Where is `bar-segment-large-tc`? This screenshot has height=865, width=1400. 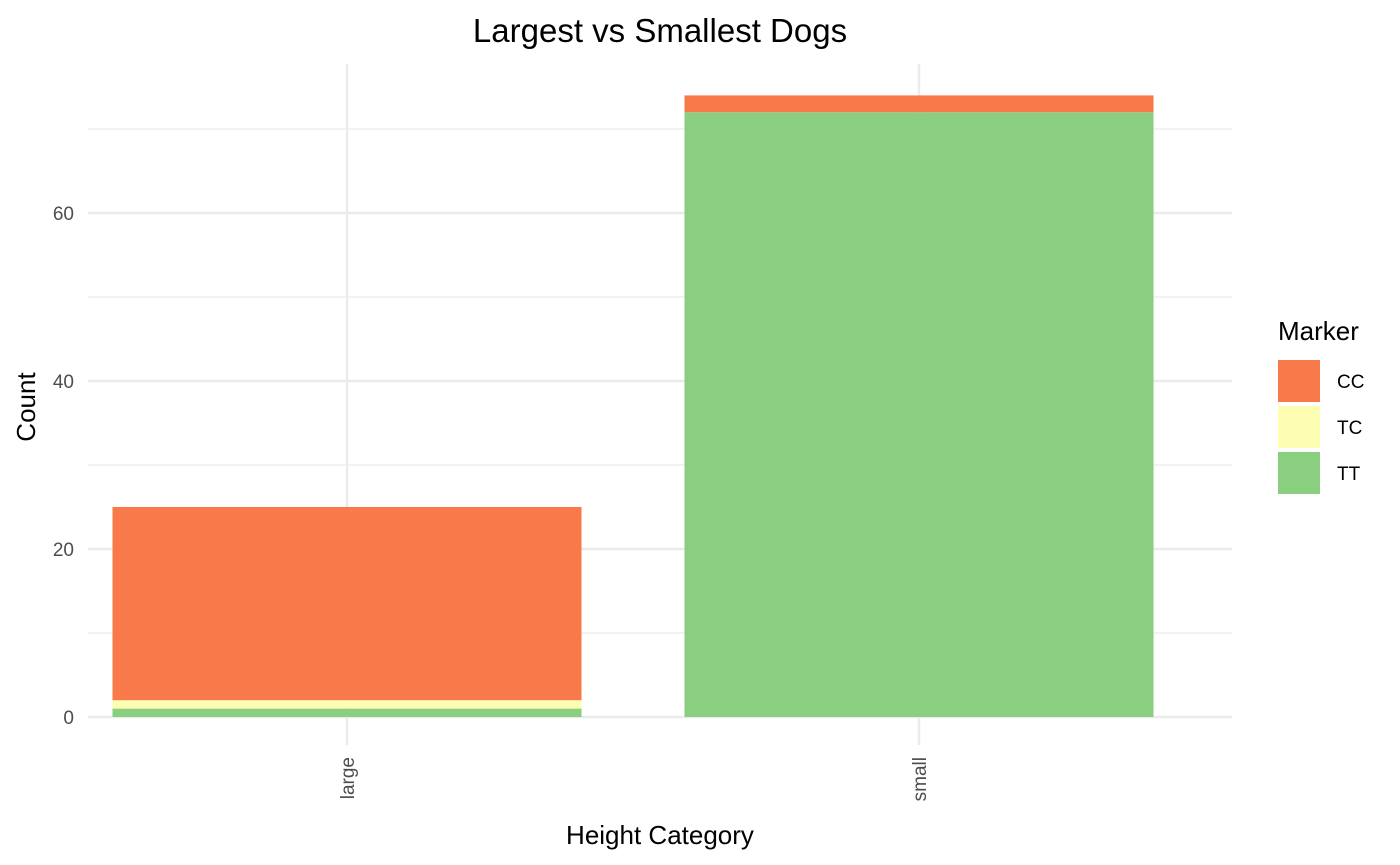 bar-segment-large-tc is located at coordinates (347, 704).